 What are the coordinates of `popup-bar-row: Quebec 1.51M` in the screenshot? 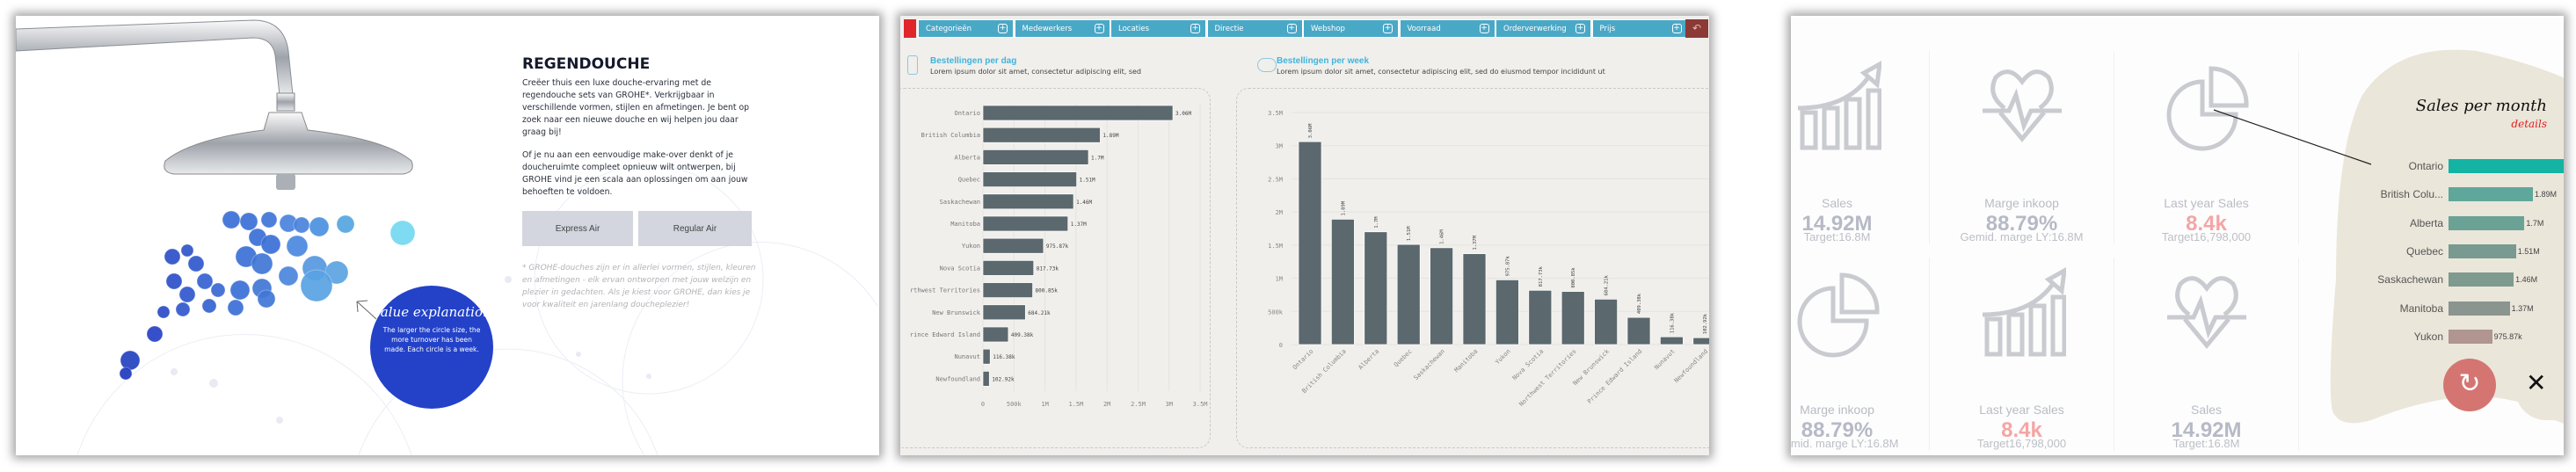 It's located at (2467, 251).